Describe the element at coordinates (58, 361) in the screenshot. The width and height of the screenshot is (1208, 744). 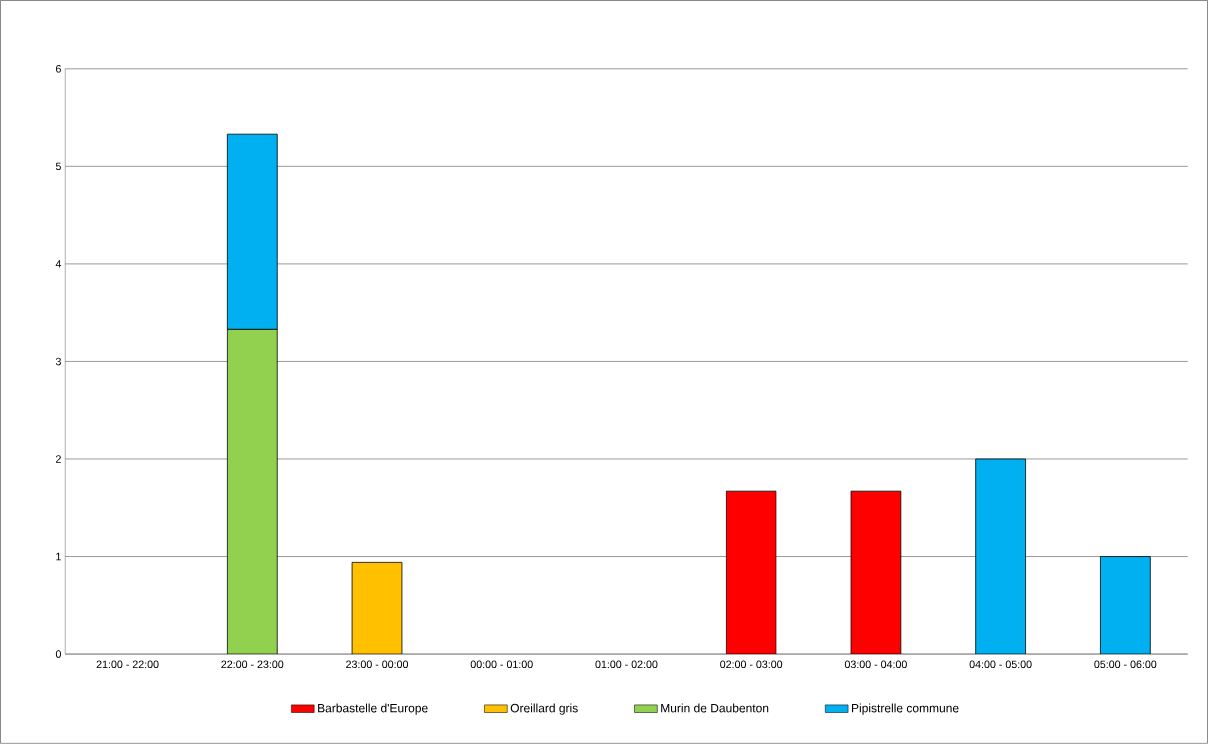
I see `y-tick-label: 3` at that location.